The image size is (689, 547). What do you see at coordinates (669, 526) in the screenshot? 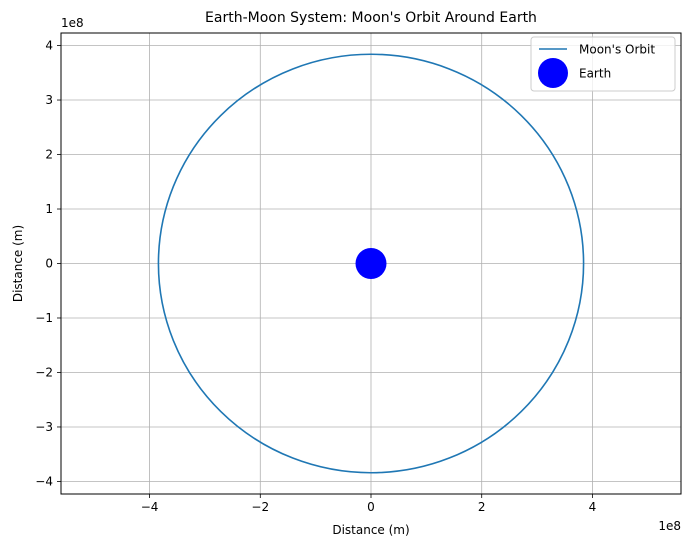
I see `x-axis-offset-label: 1e8` at bounding box center [669, 526].